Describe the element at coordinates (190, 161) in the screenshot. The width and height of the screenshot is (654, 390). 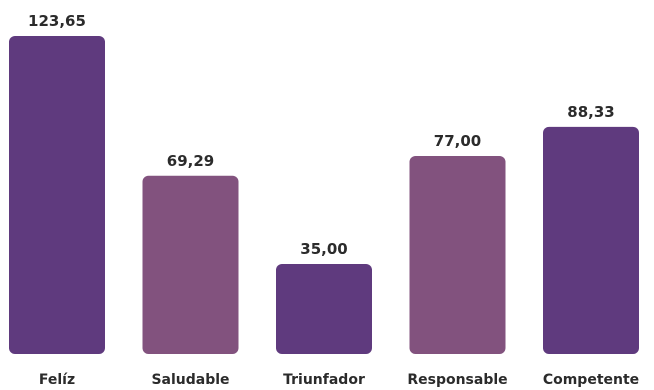
I see `bar-value-label: 69,29` at that location.